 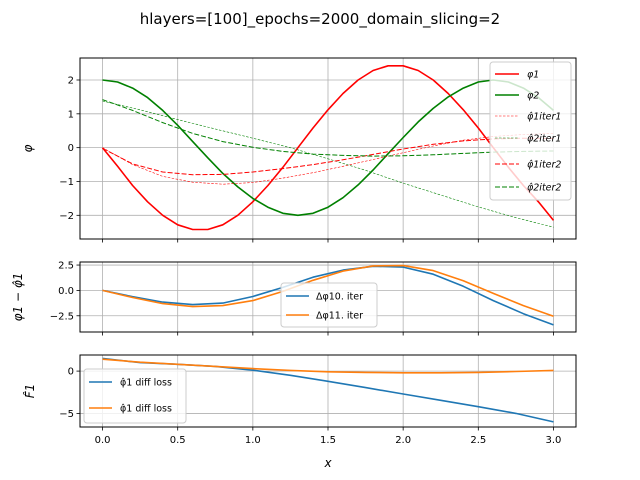 I want to click on difference-series-lines, so click(x=328, y=295).